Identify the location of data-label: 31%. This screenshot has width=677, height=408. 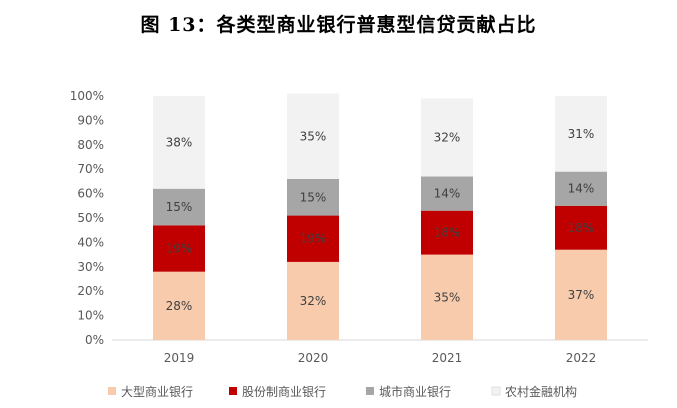
(581, 134).